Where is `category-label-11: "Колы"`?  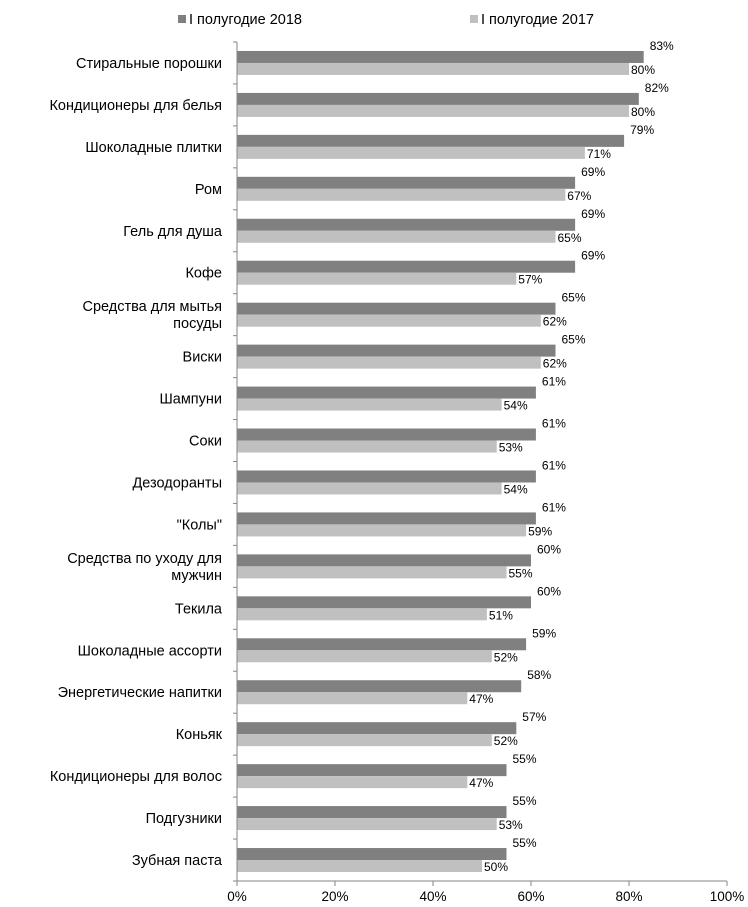
category-label-11: "Колы" is located at coordinates (199, 525).